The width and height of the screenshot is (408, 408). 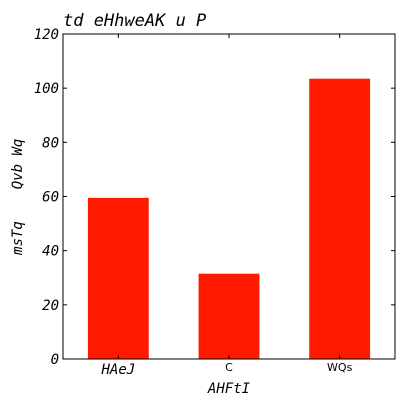 What do you see at coordinates (50, 252) in the screenshot?
I see `y-tick-label-40: 40` at bounding box center [50, 252].